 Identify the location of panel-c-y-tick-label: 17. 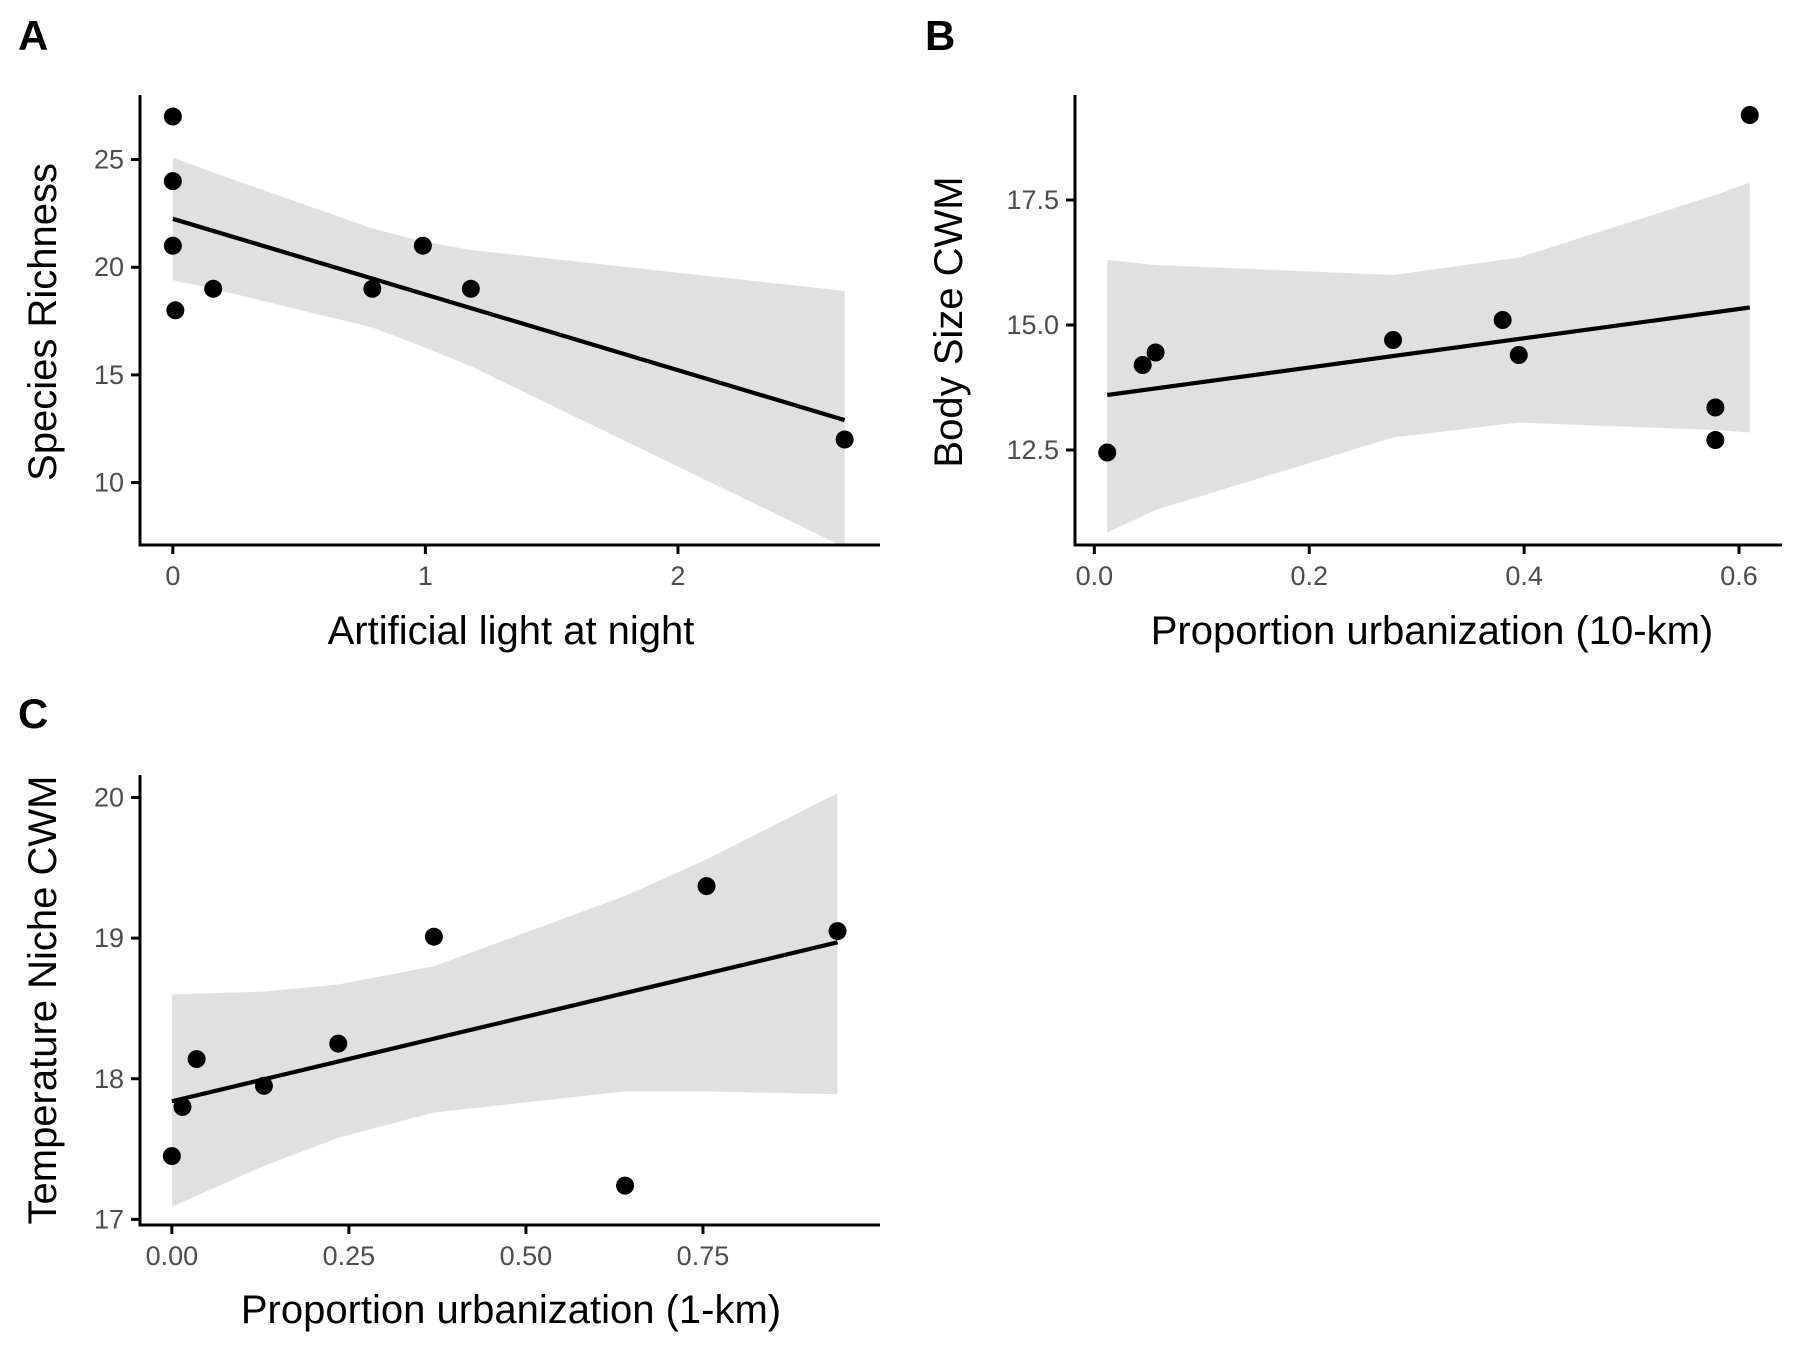
(109, 1219).